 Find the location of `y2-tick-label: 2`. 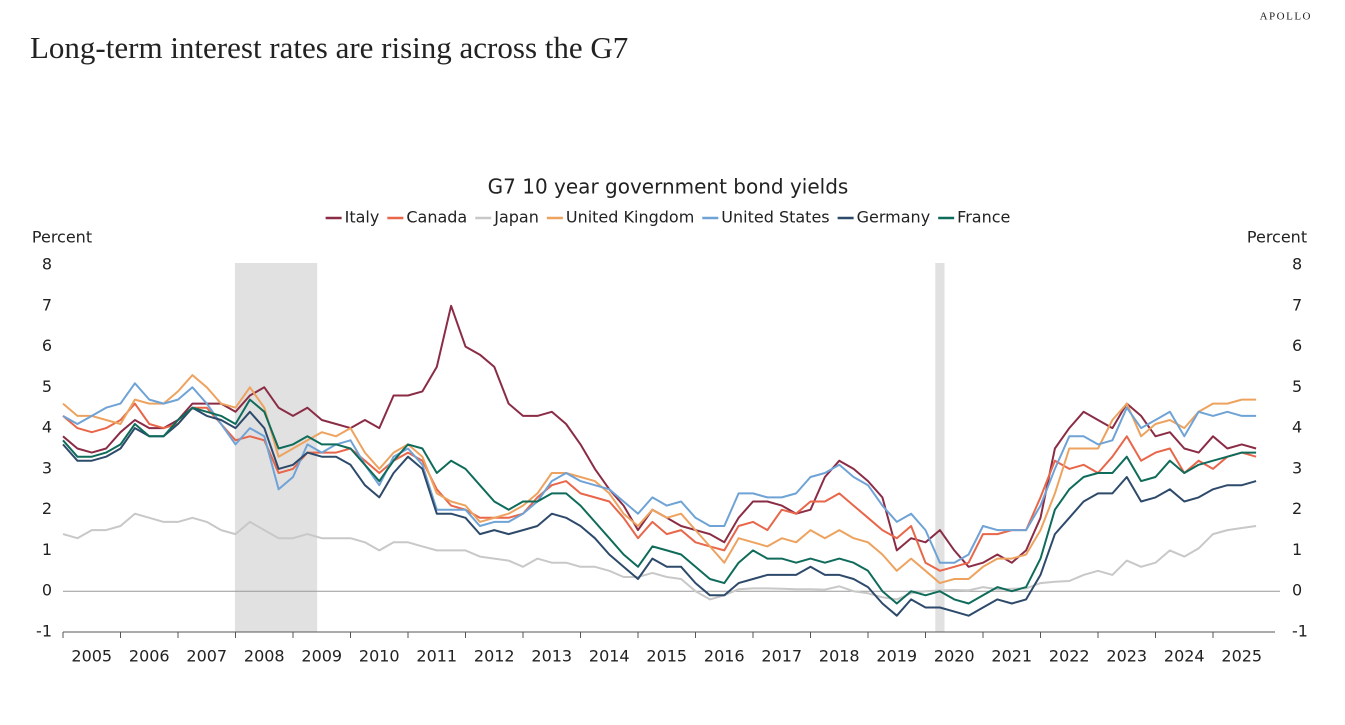

y2-tick-label: 2 is located at coordinates (1297, 508).